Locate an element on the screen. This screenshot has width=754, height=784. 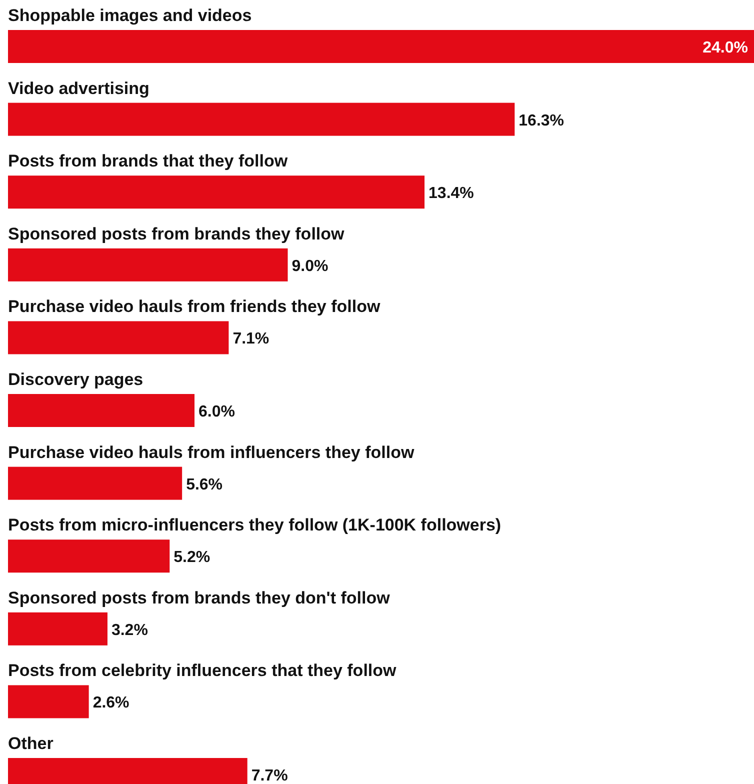
data-label: 9.0% is located at coordinates (310, 266).